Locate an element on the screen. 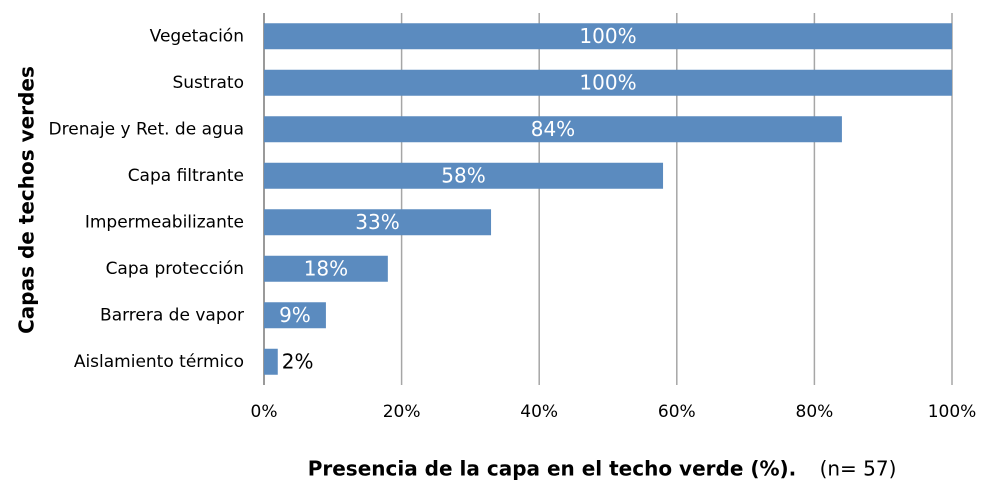  value-label: 2% is located at coordinates (298, 361).